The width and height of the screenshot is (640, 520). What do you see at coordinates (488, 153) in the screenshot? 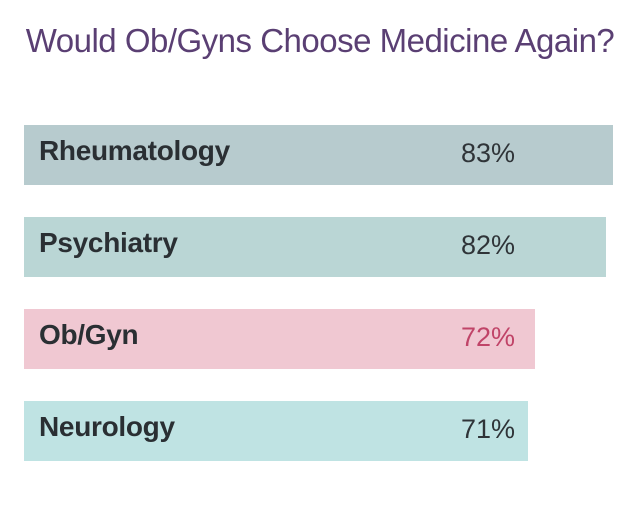
I see `bar-value-label: 83%` at bounding box center [488, 153].